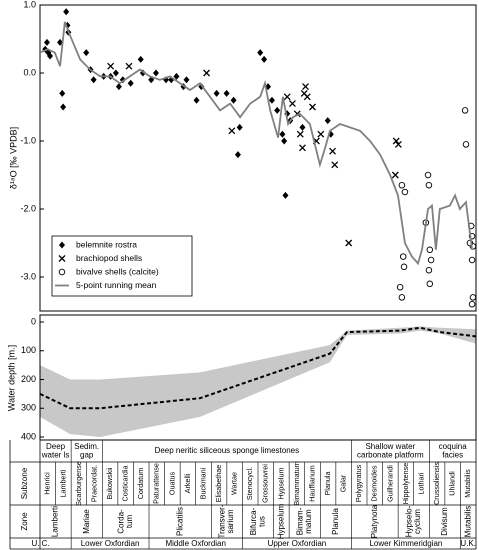 The height and width of the screenshot is (550, 479). I want to click on subzone-label: Lamberti, so click(62, 483).